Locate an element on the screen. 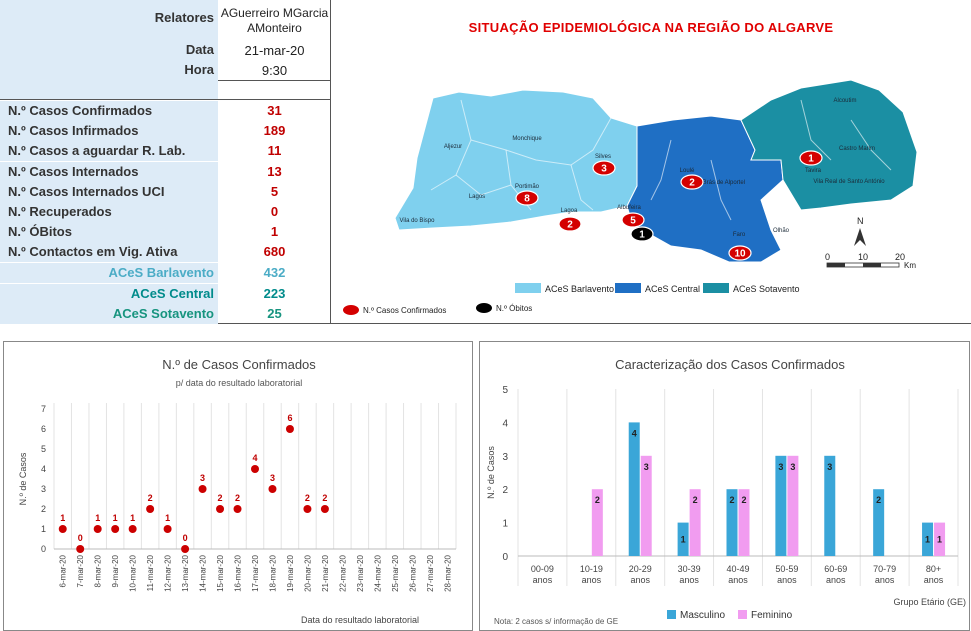 The width and height of the screenshot is (971, 631). chart2-y-tick: 5 is located at coordinates (505, 390).